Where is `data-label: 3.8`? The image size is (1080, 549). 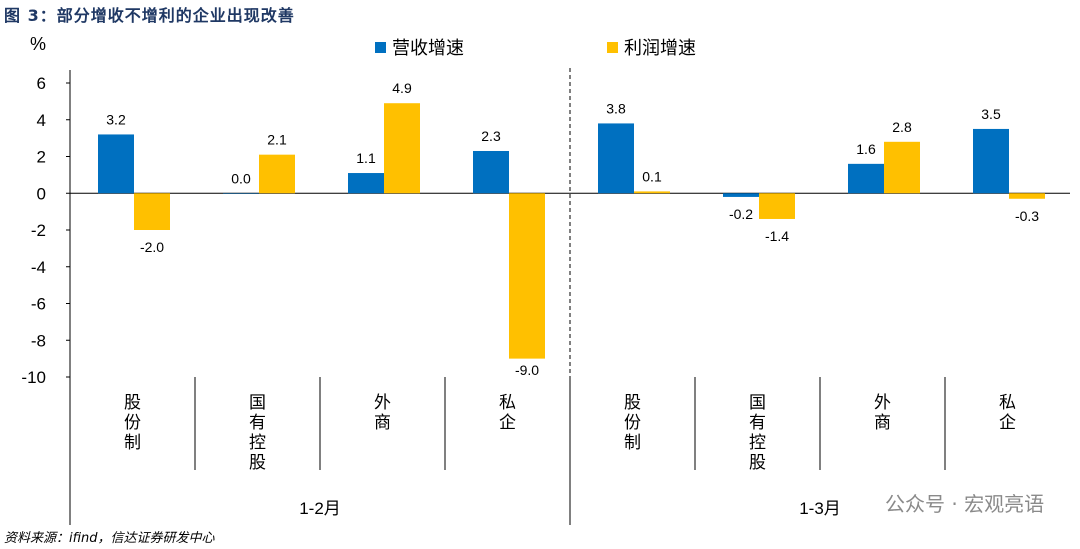
data-label: 3.8 is located at coordinates (616, 108).